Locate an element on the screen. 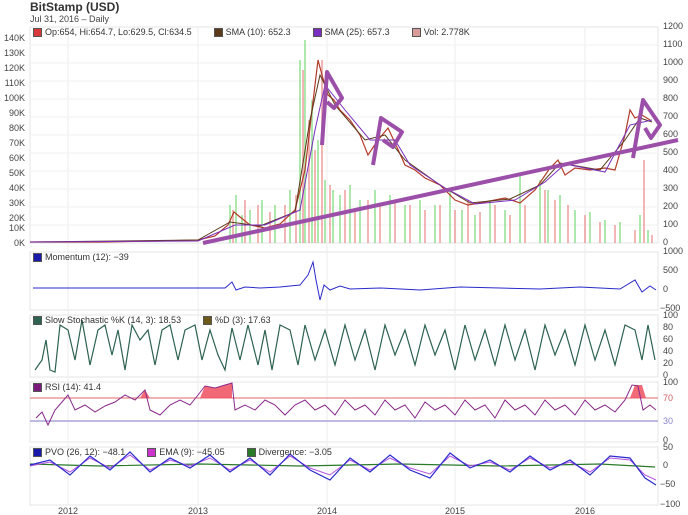  svg-text: 20K is located at coordinates (17, 218).